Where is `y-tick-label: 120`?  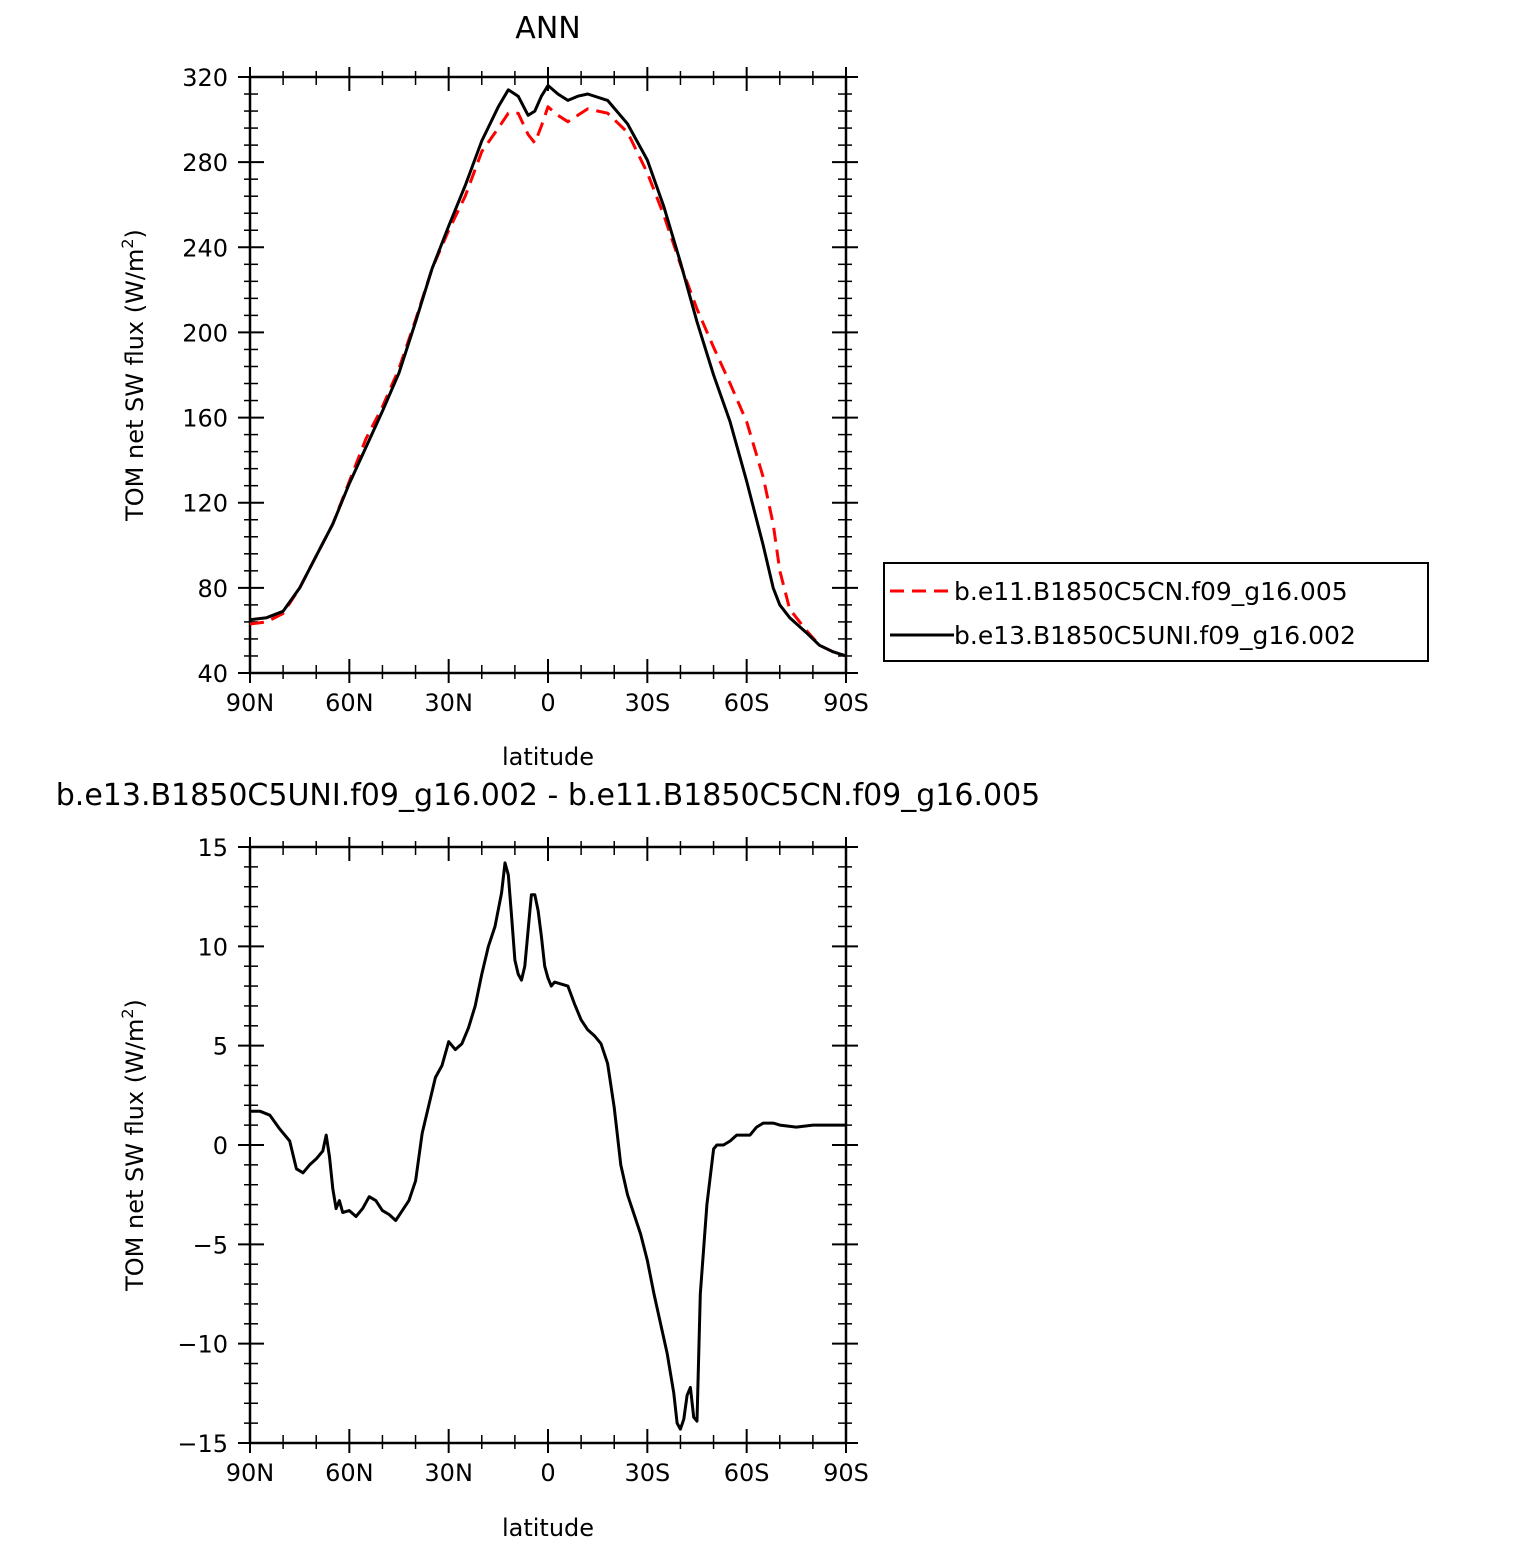
y-tick-label: 120 is located at coordinates (205, 504).